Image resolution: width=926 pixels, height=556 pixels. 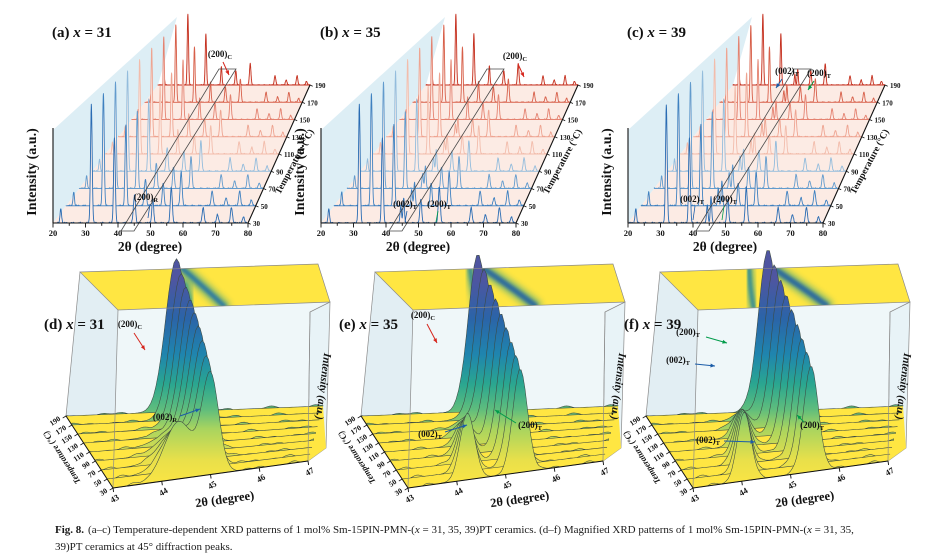 I want to click on xrd-curve-50C, so click(x=736, y=150).